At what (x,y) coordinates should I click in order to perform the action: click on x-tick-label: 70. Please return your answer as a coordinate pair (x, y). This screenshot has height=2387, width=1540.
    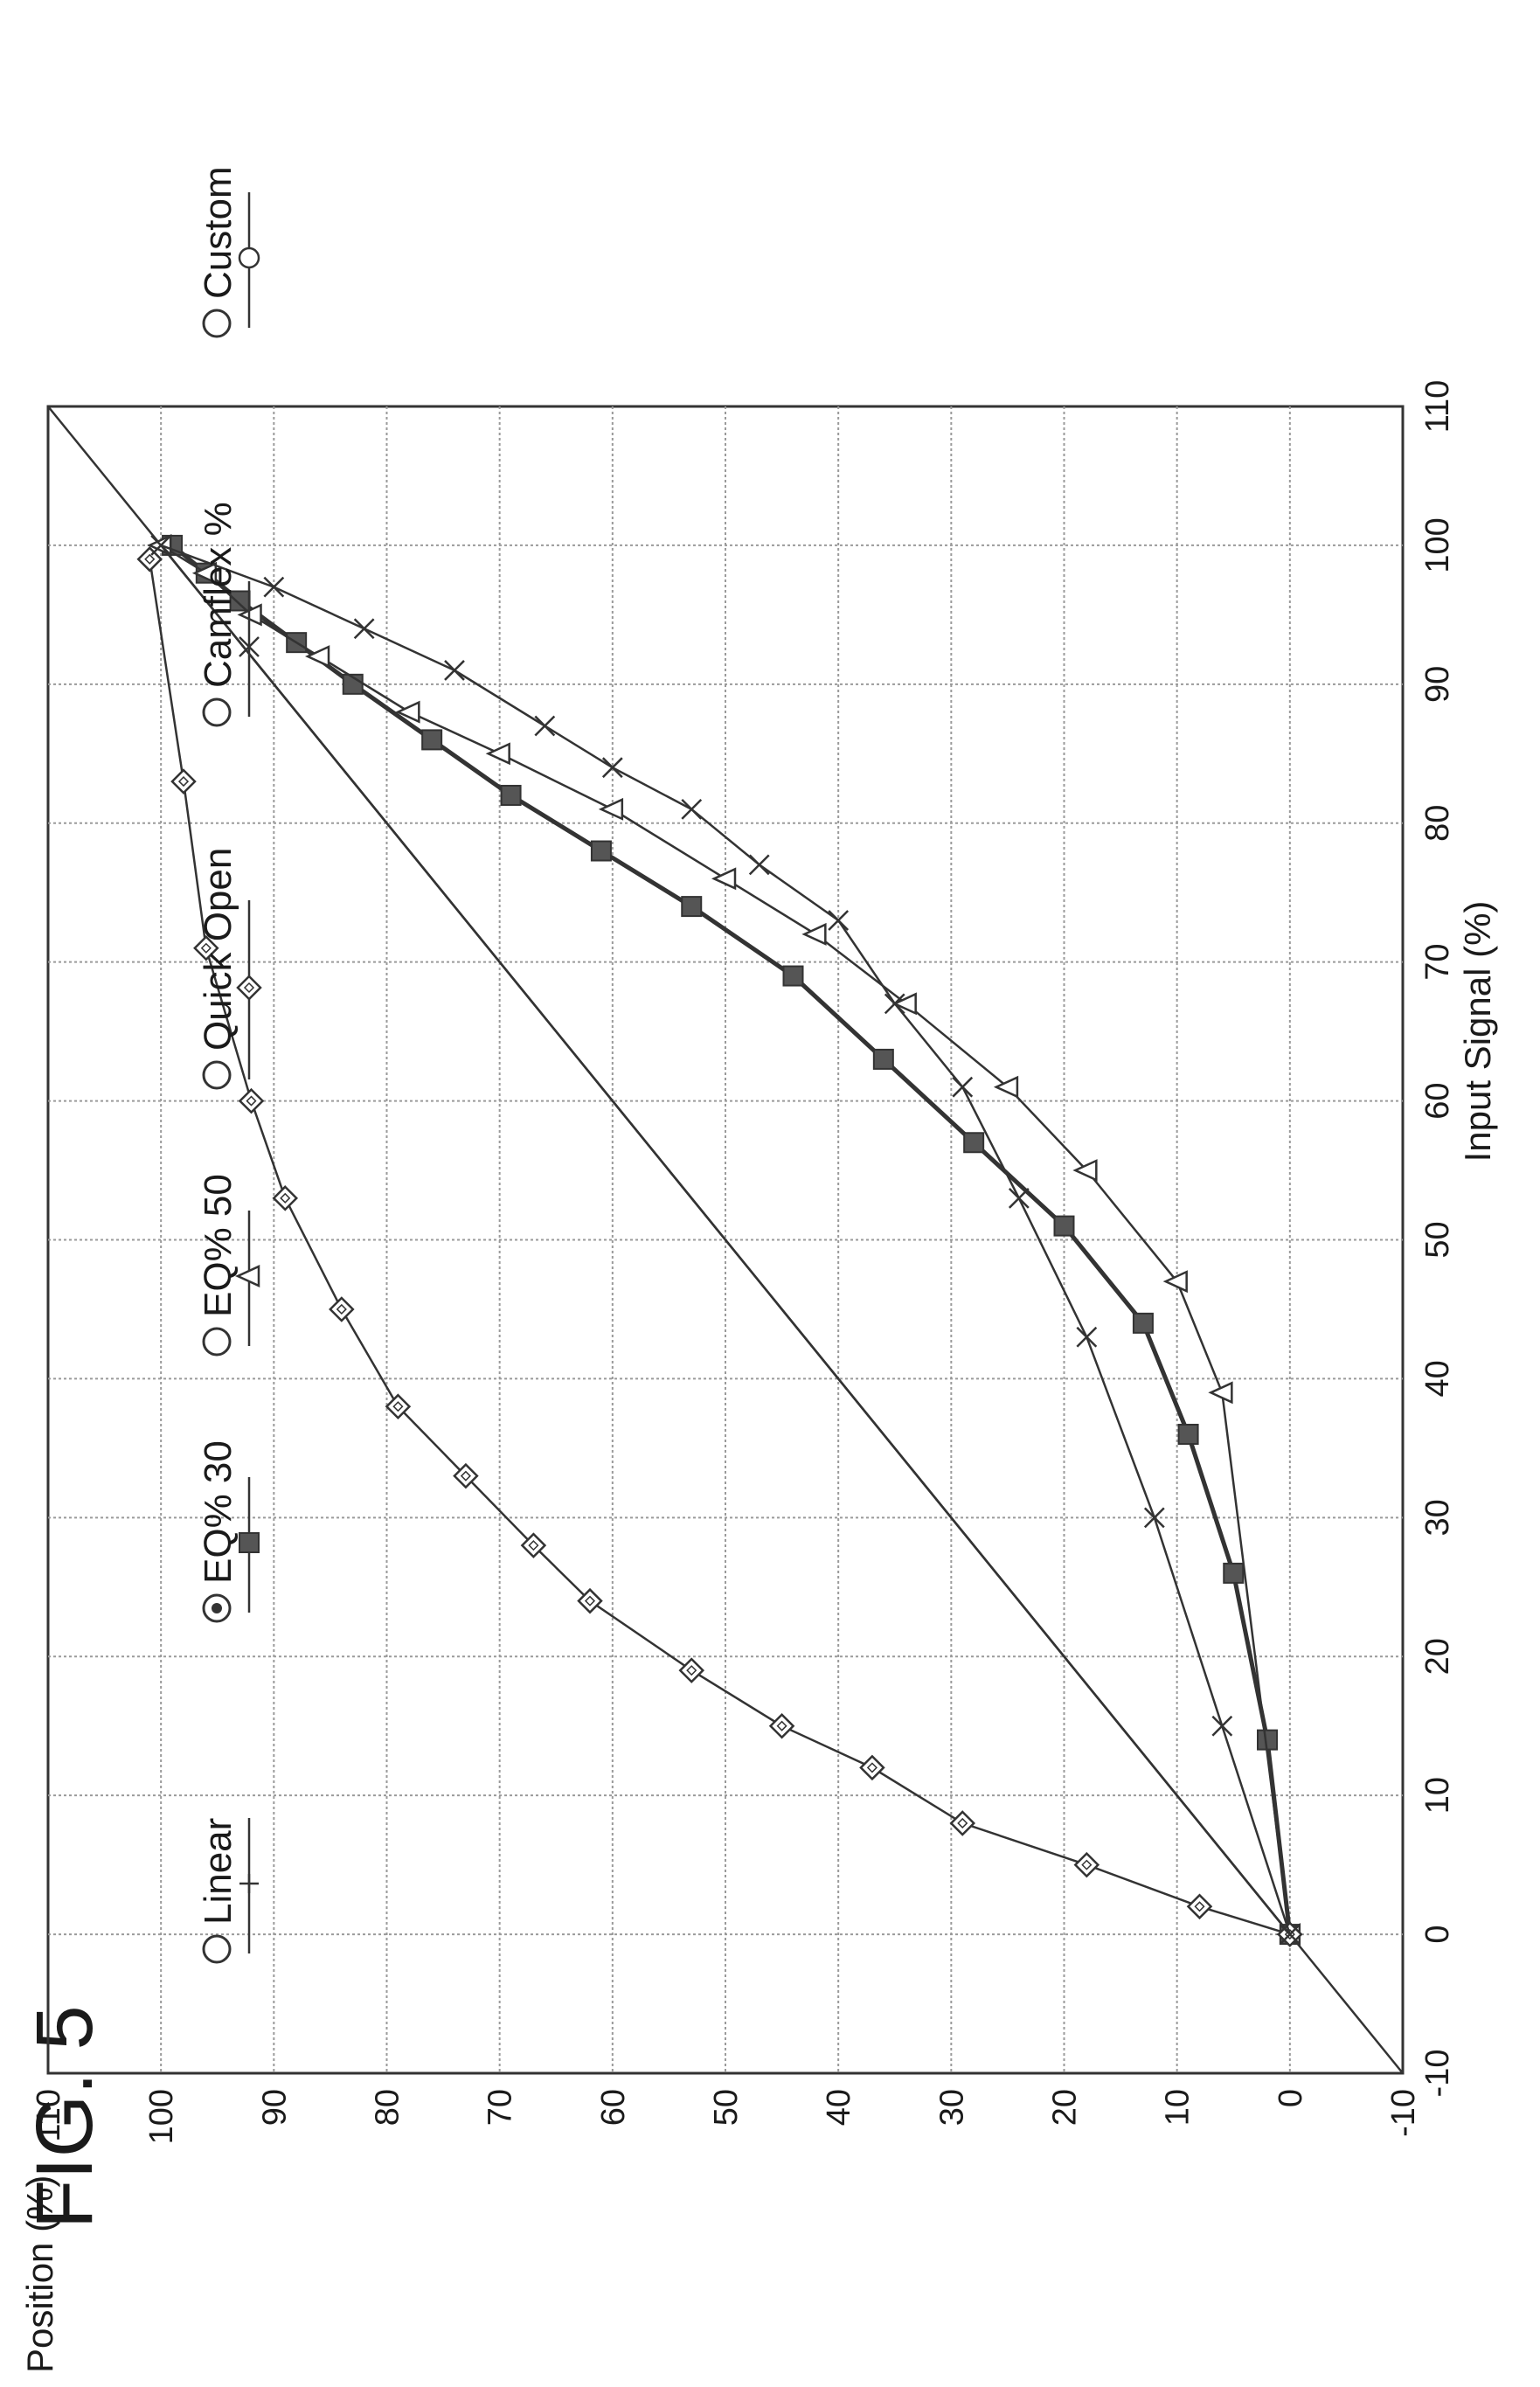
    Looking at the image, I should click on (1438, 963).